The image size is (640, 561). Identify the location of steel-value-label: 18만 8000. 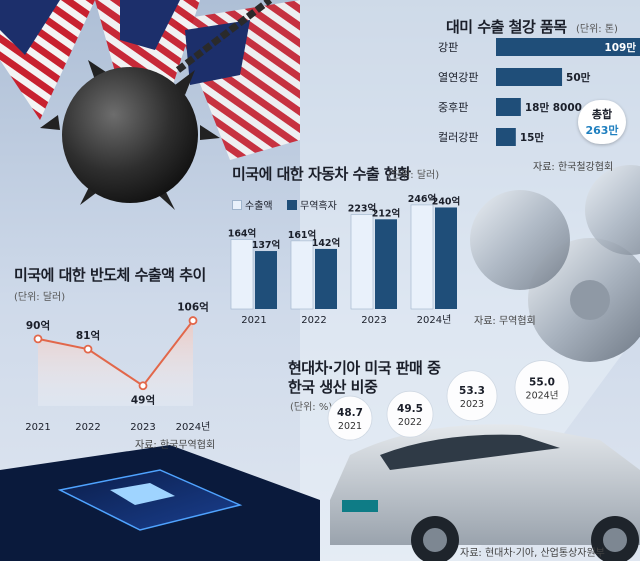
(553, 107).